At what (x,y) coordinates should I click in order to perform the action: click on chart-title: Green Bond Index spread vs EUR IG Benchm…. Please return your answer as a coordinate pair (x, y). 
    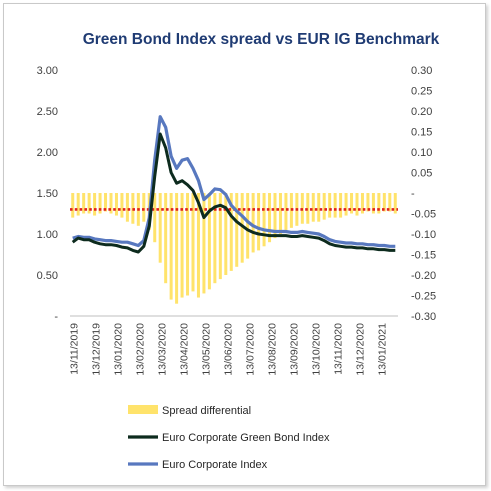
    Looking at the image, I should click on (261, 39).